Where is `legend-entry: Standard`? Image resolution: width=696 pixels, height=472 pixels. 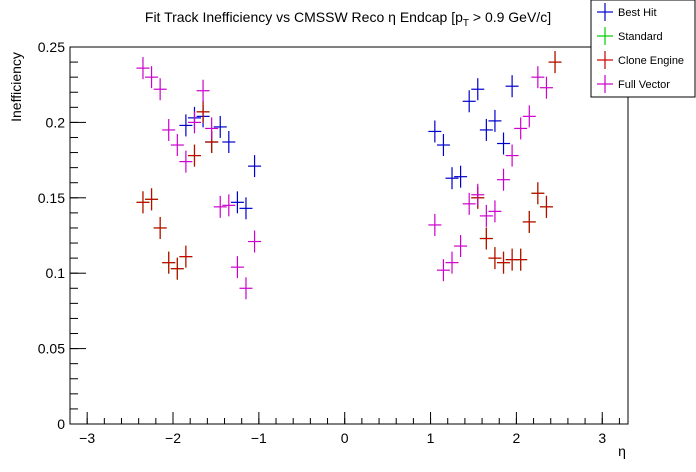 legend-entry: Standard is located at coordinates (630, 36).